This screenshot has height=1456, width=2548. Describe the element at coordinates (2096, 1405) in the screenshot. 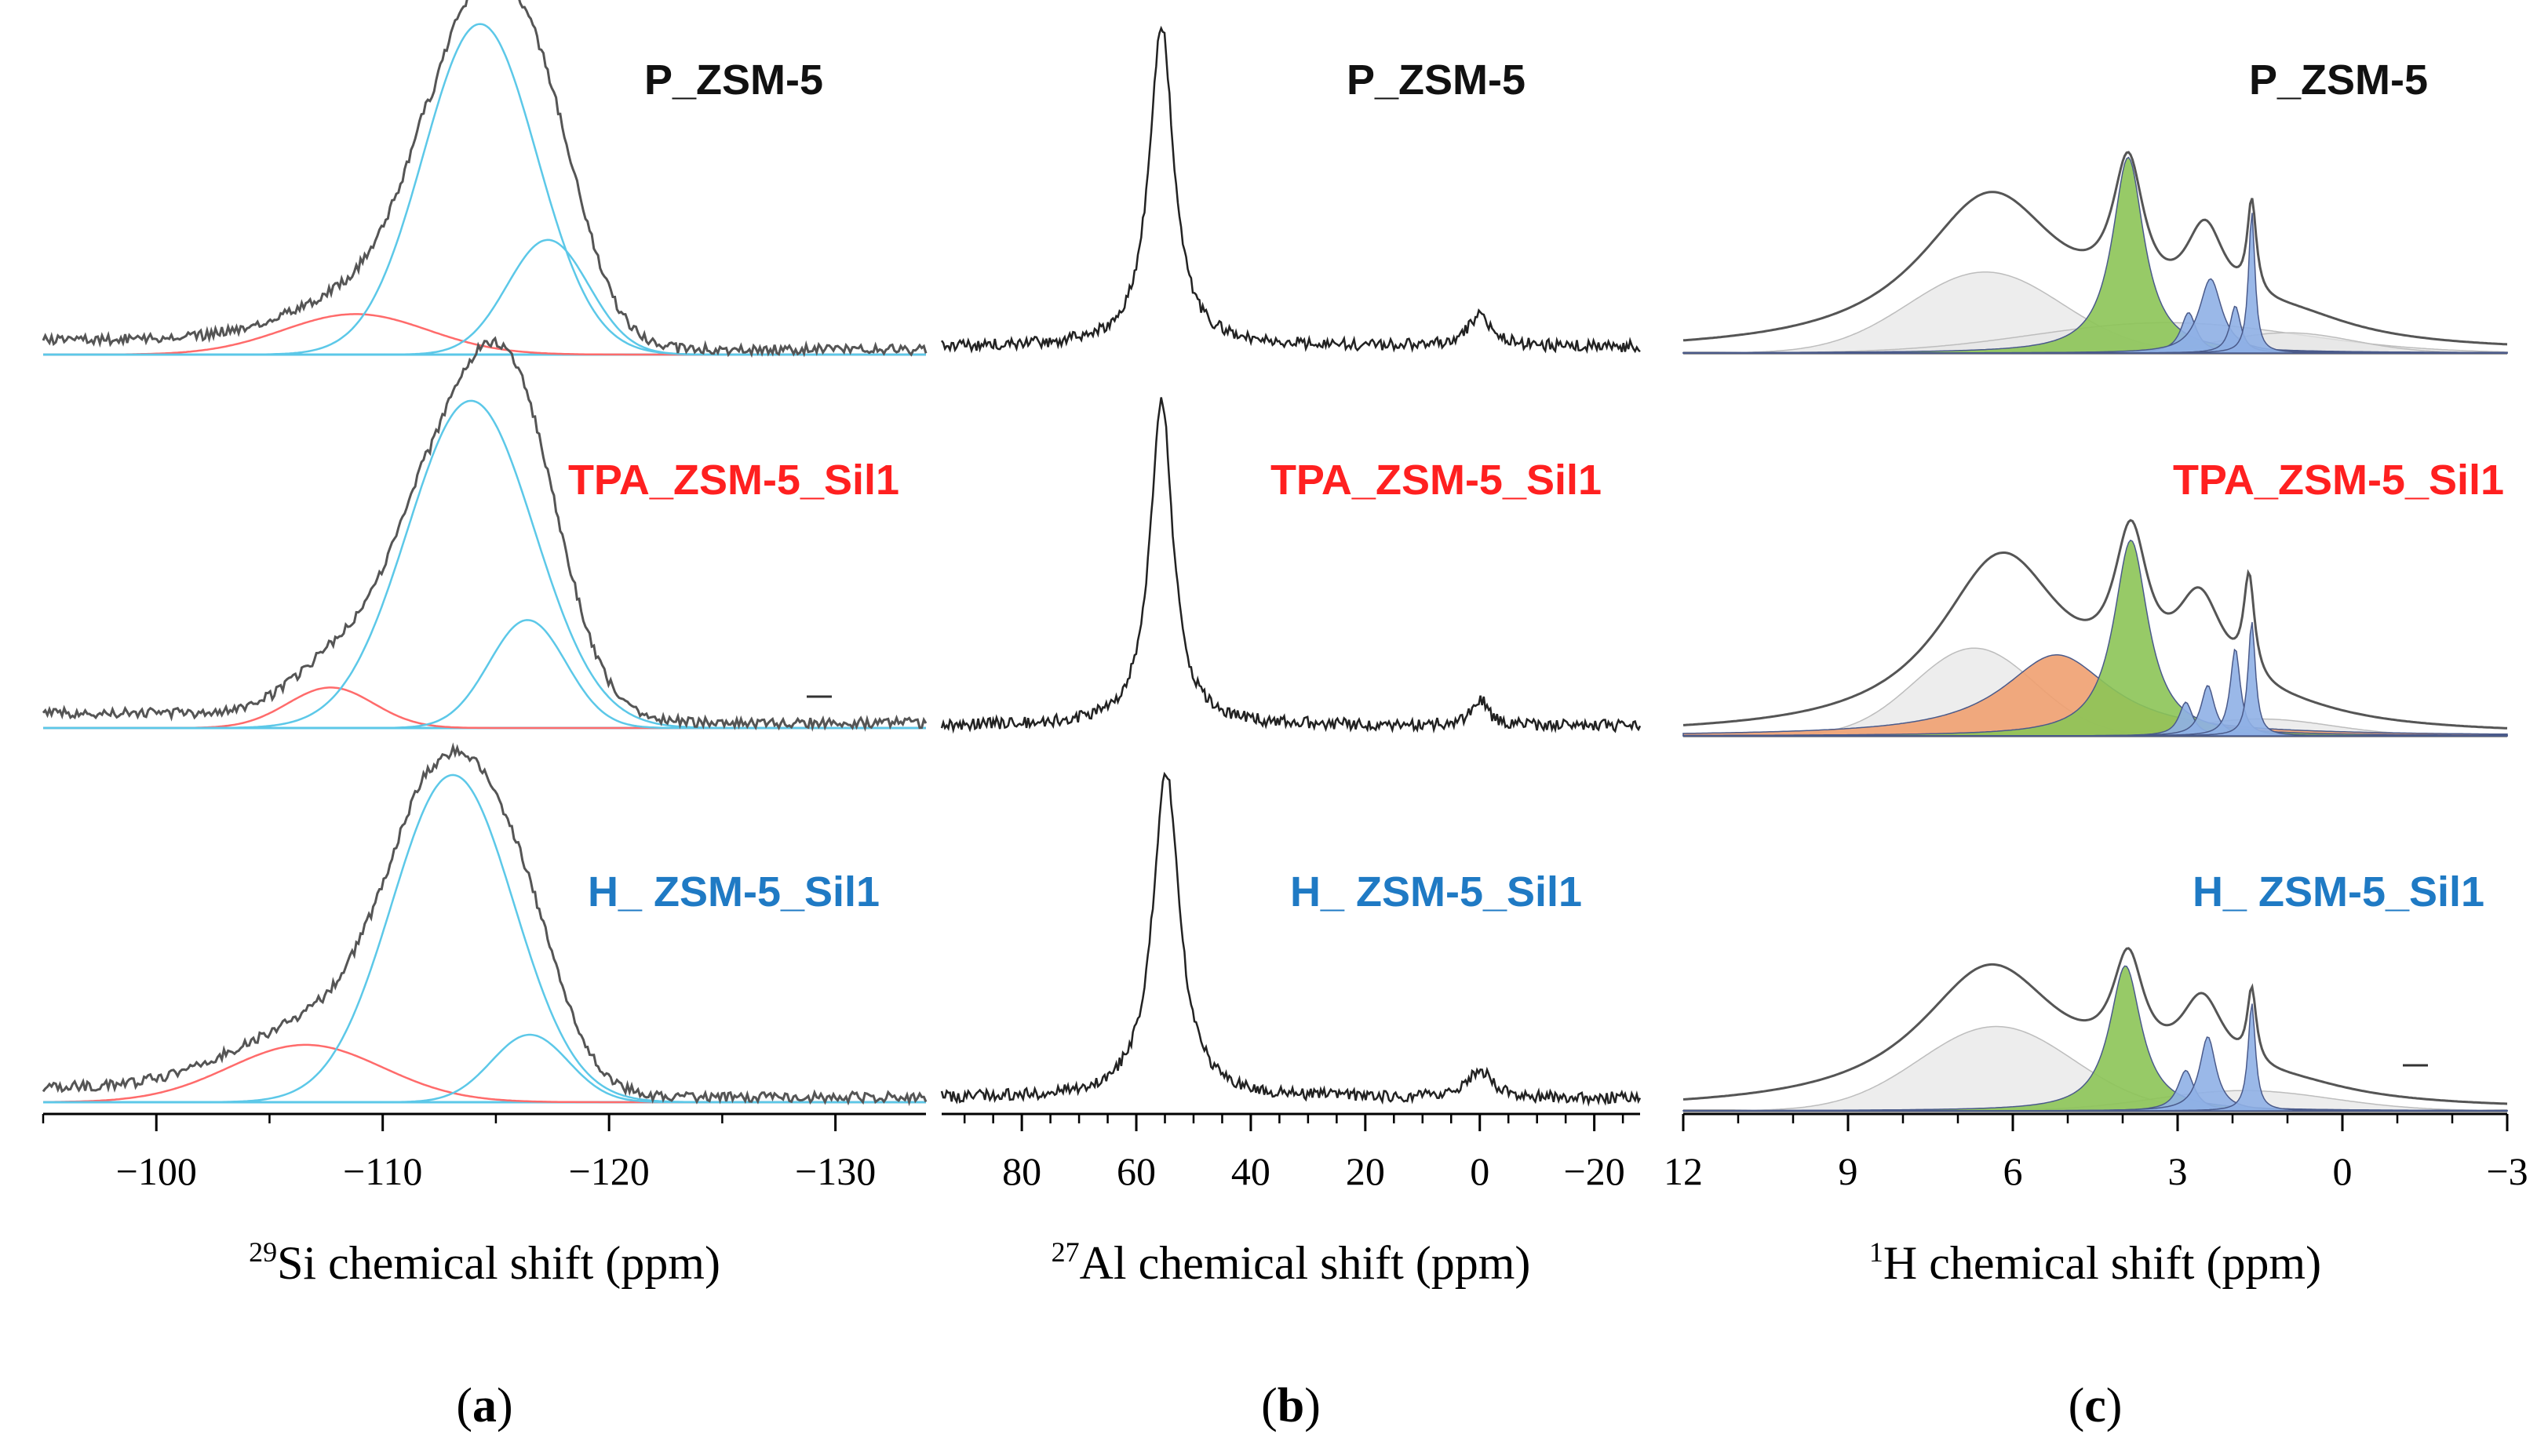

I see `panel-letter: (c)` at that location.